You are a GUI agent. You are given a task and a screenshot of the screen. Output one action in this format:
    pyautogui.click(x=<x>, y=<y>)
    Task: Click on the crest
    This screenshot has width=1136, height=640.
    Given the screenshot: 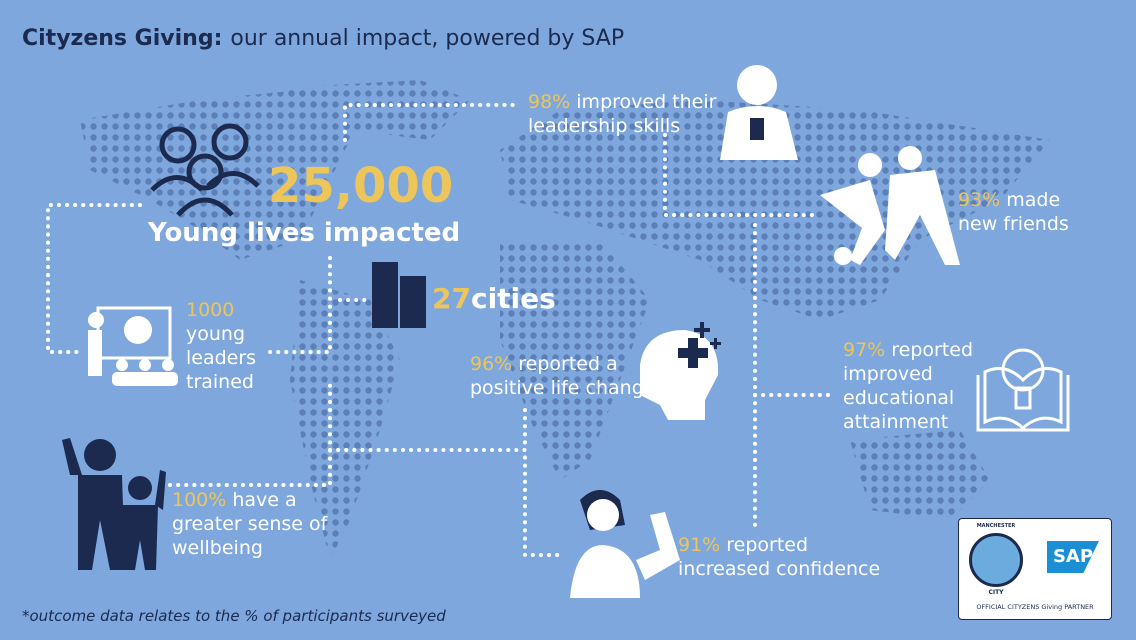 What is the action you would take?
    pyautogui.click(x=996, y=560)
    